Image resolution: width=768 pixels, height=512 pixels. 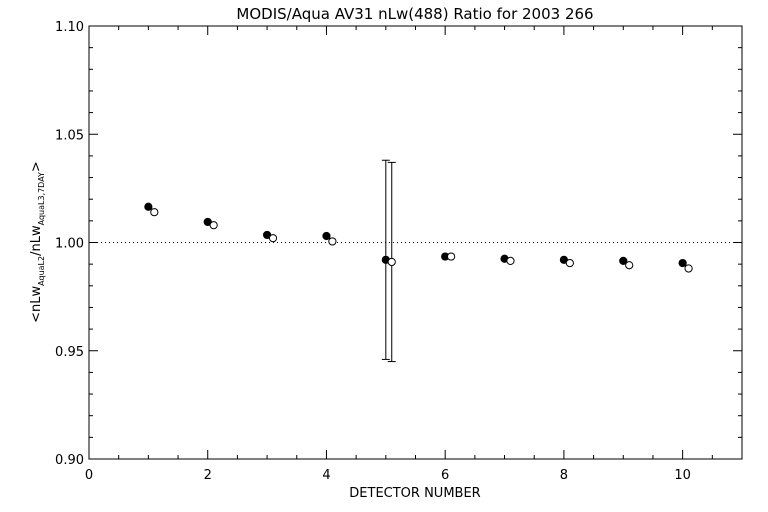 What do you see at coordinates (69, 135) in the screenshot?
I see `y-tick-label: 1.05` at bounding box center [69, 135].